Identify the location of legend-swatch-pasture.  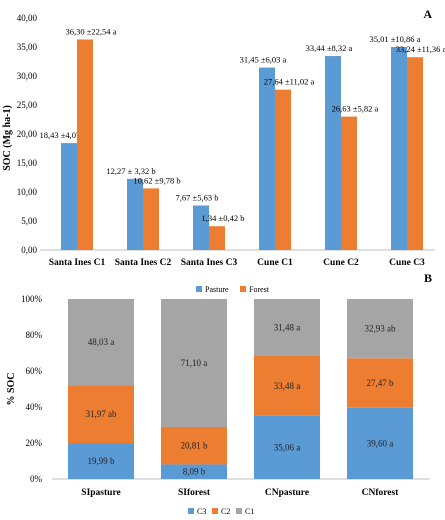
(199, 289).